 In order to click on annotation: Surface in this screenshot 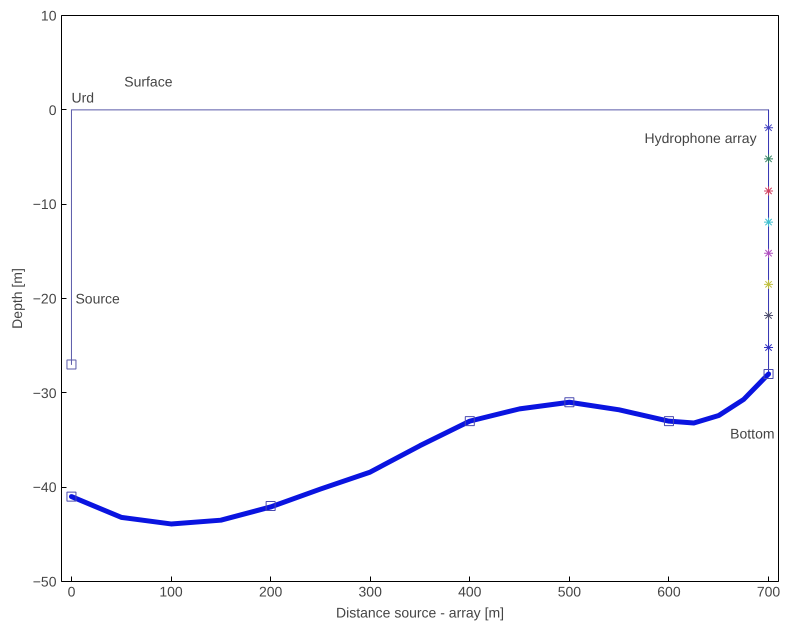, I will do `click(148, 82)`.